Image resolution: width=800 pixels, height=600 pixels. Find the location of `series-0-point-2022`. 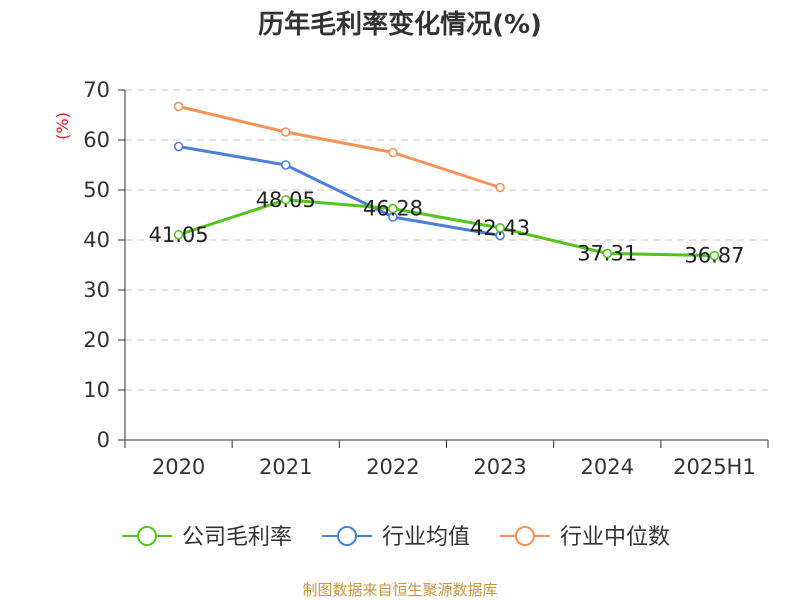

series-0-point-2022 is located at coordinates (393, 208).